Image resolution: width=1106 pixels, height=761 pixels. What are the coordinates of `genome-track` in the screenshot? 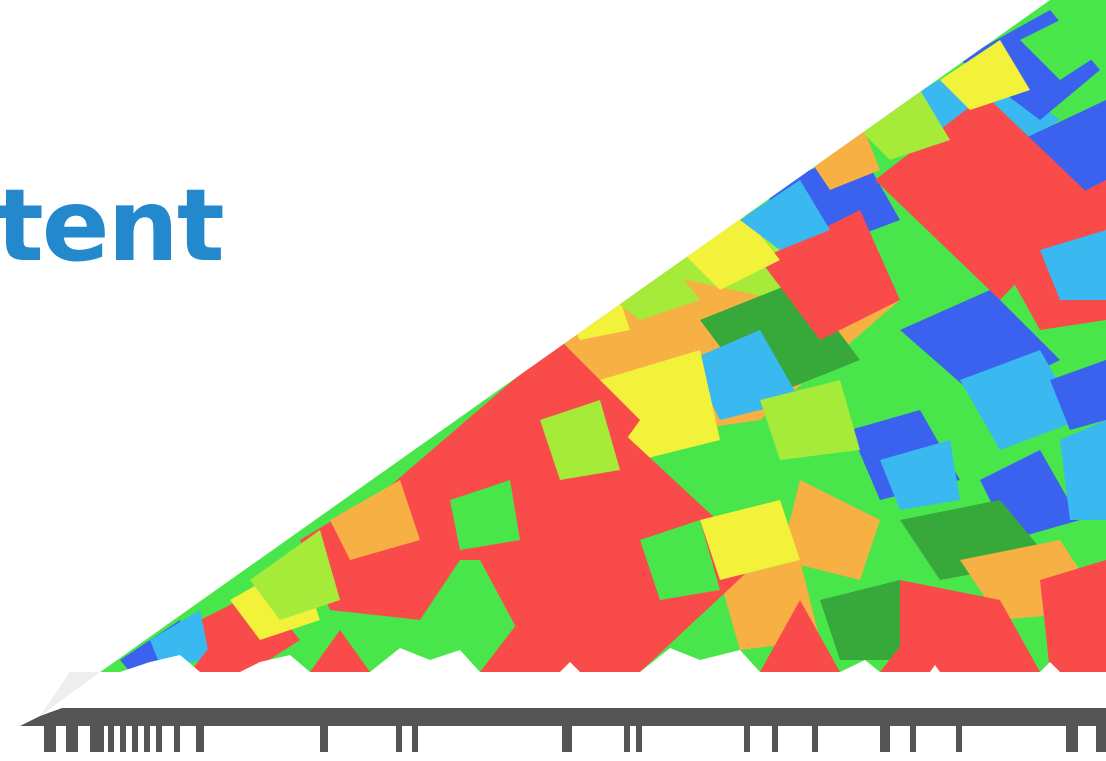 It's located at (563, 712).